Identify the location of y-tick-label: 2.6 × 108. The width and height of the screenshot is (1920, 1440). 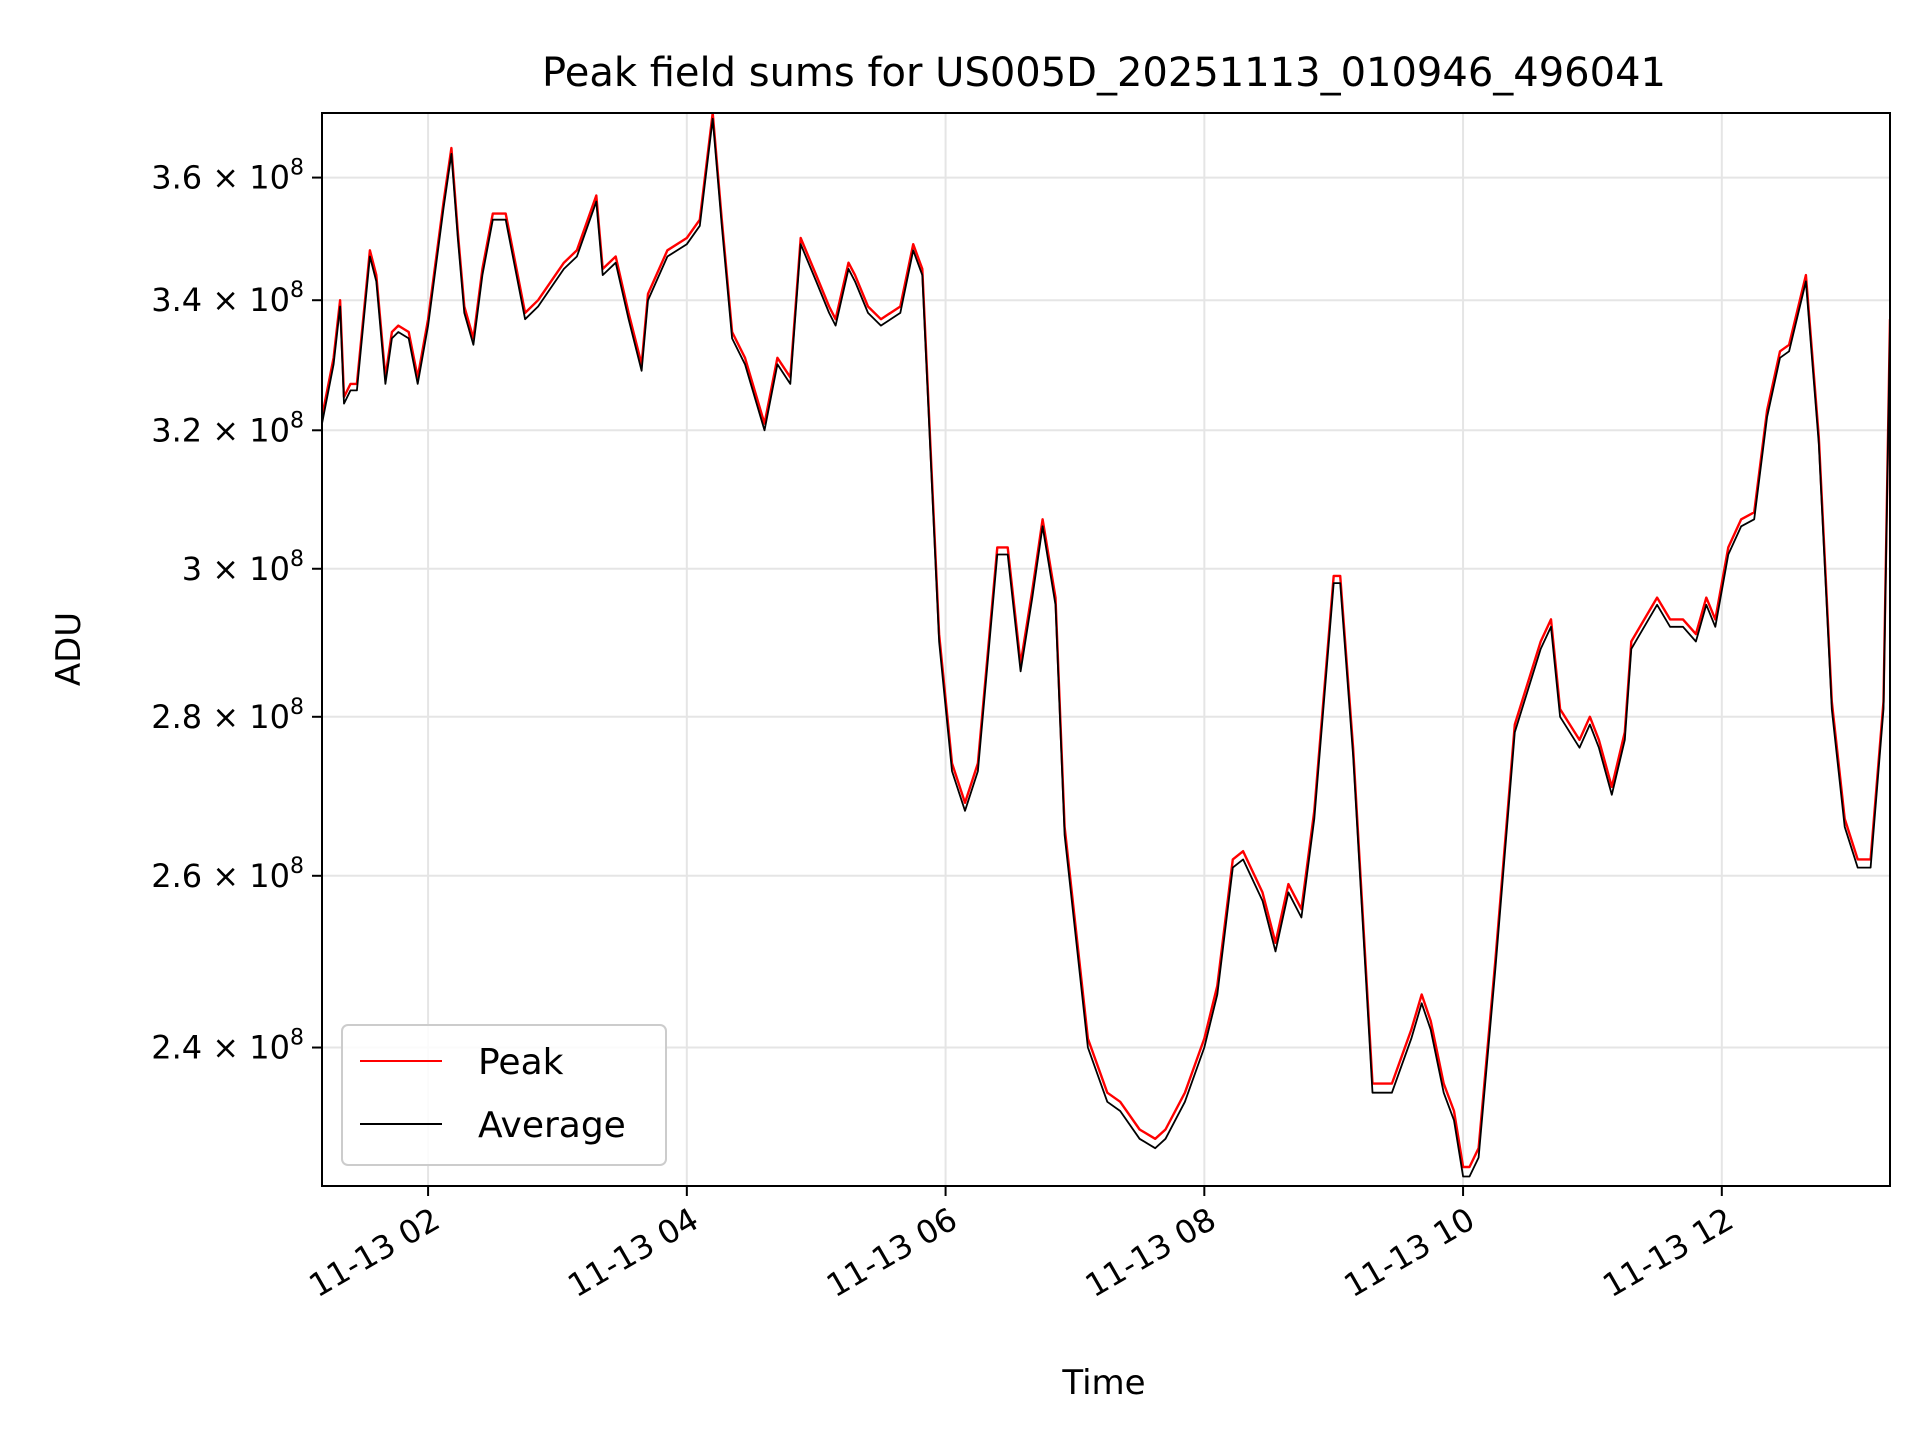
(227, 874).